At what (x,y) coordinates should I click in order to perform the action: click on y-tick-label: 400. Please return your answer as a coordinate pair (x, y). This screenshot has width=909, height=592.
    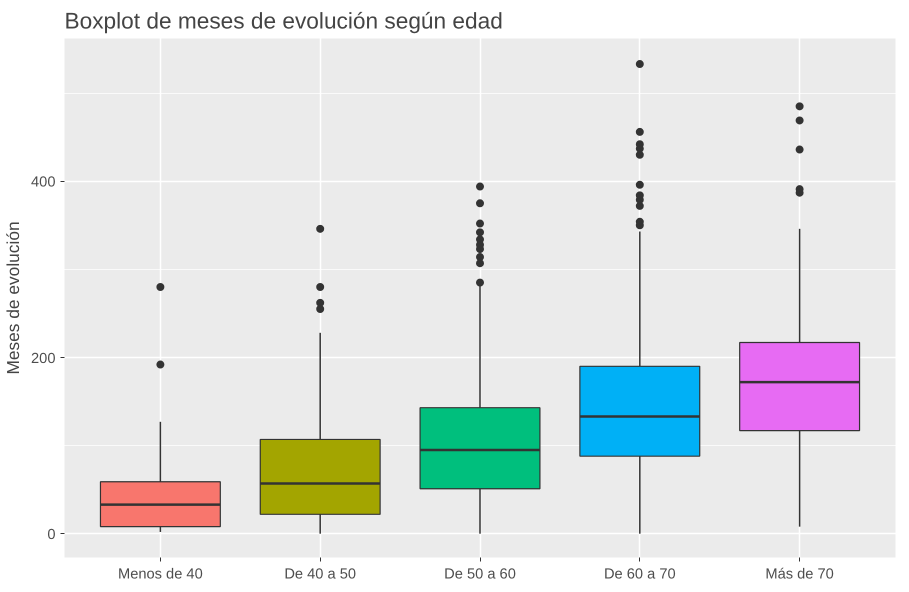
    Looking at the image, I should click on (43, 182).